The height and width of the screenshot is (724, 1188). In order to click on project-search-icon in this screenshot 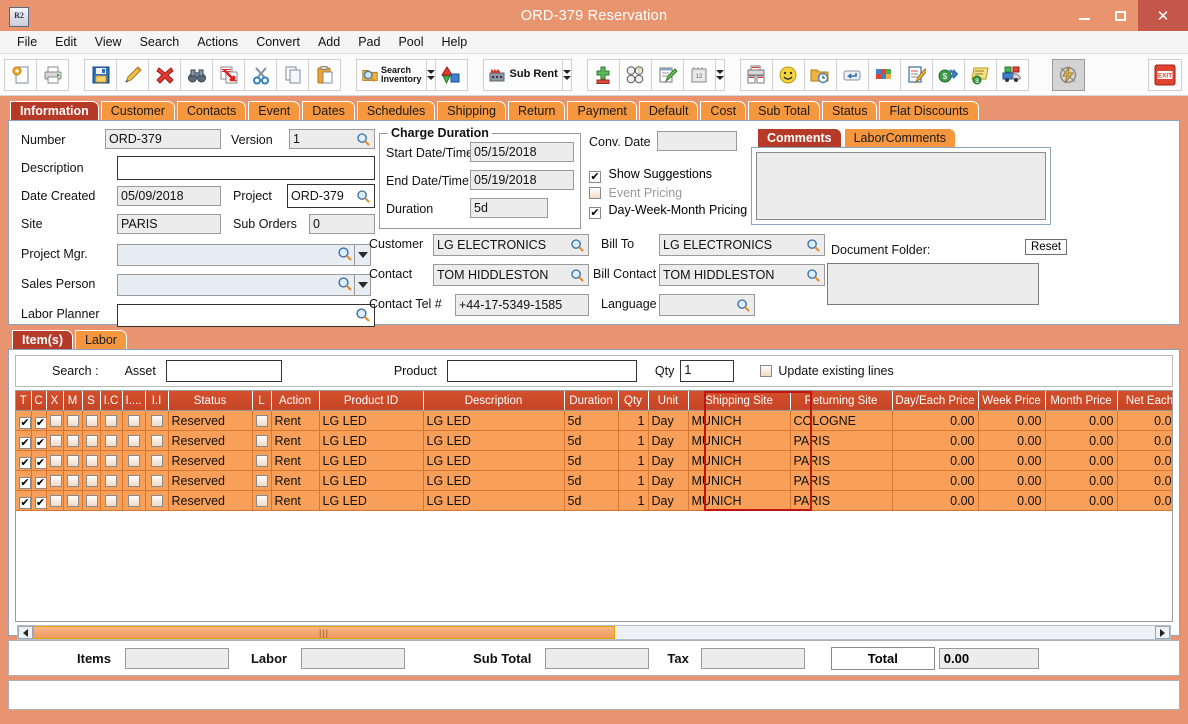, I will do `click(363, 198)`.